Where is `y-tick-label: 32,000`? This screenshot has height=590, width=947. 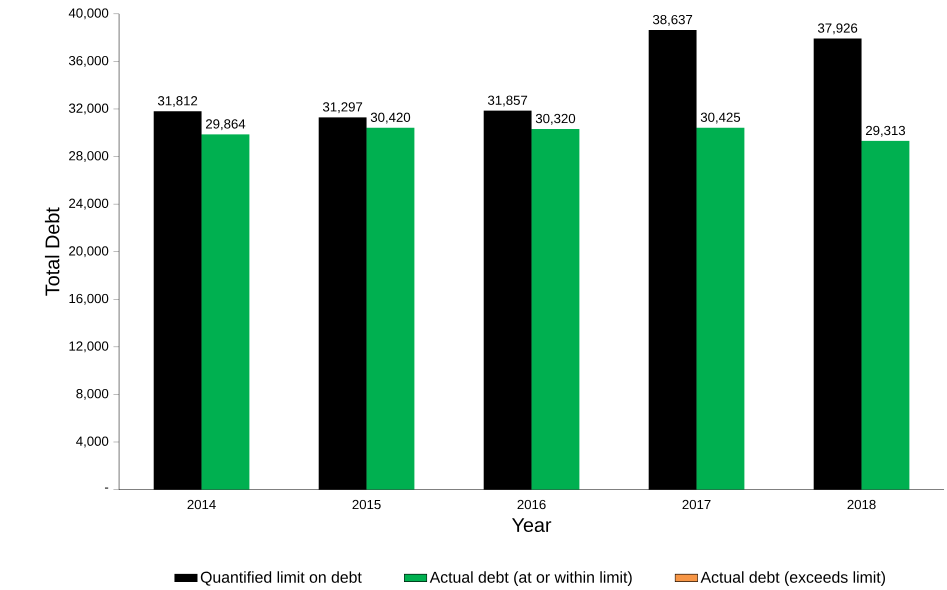
y-tick-label: 32,000 is located at coordinates (88, 109).